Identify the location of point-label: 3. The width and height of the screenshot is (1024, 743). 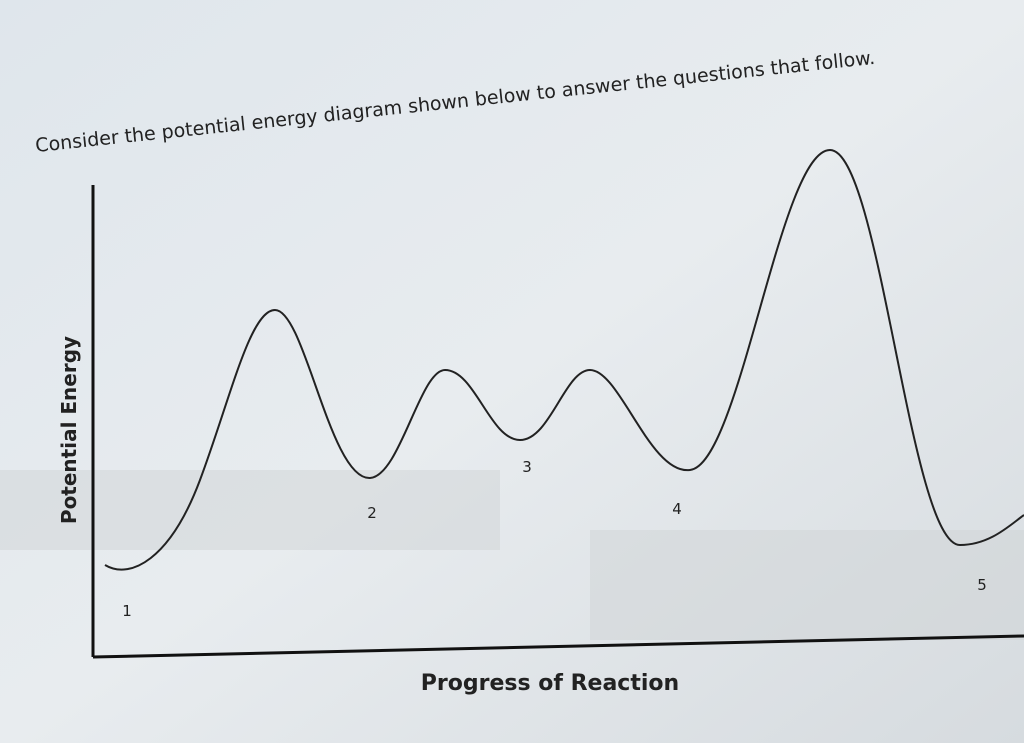
(527, 467).